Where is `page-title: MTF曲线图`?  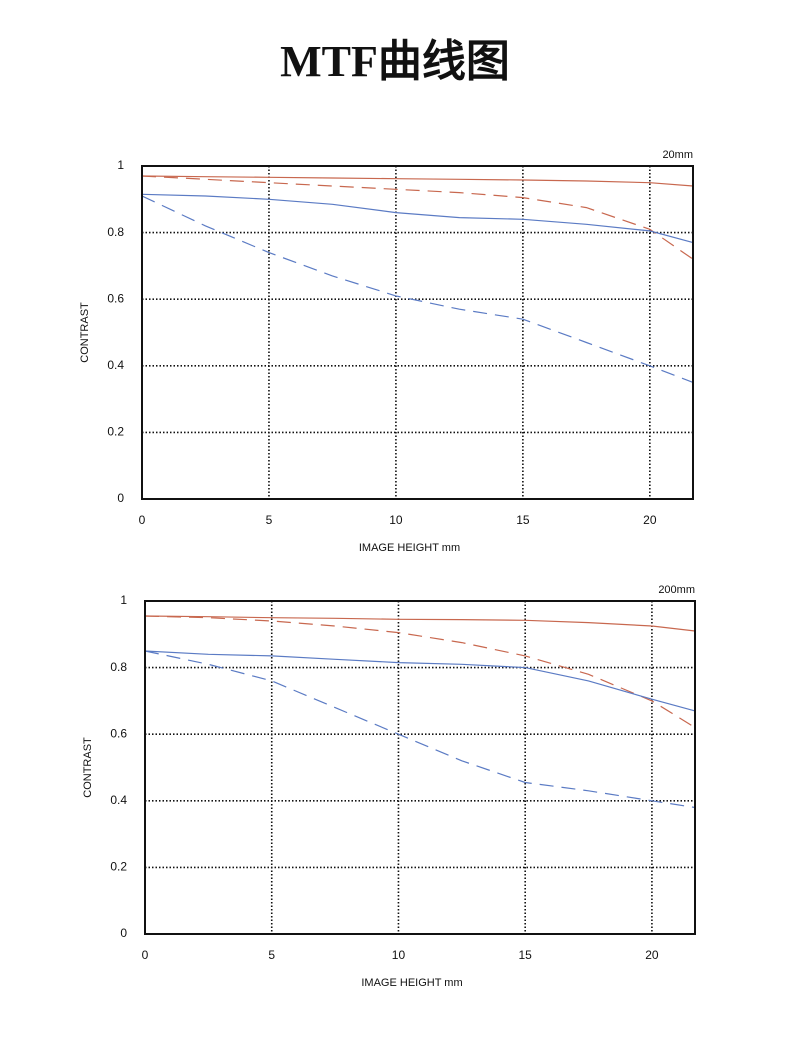
page-title: MTF曲线图 is located at coordinates (395, 61).